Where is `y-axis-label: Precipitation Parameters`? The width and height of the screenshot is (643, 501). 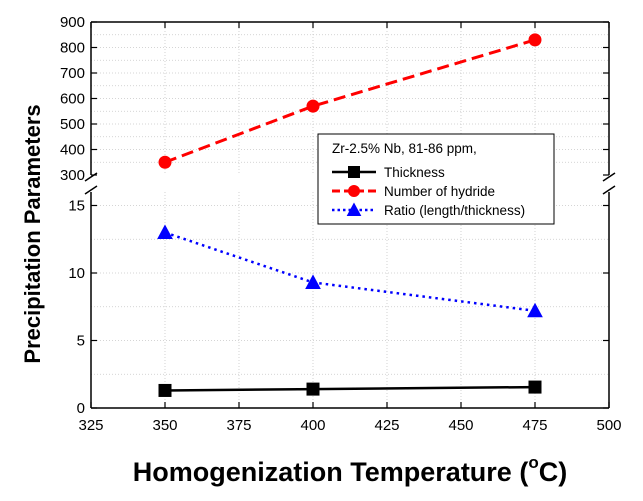
y-axis-label: Precipitation Parameters is located at coordinates (32, 233).